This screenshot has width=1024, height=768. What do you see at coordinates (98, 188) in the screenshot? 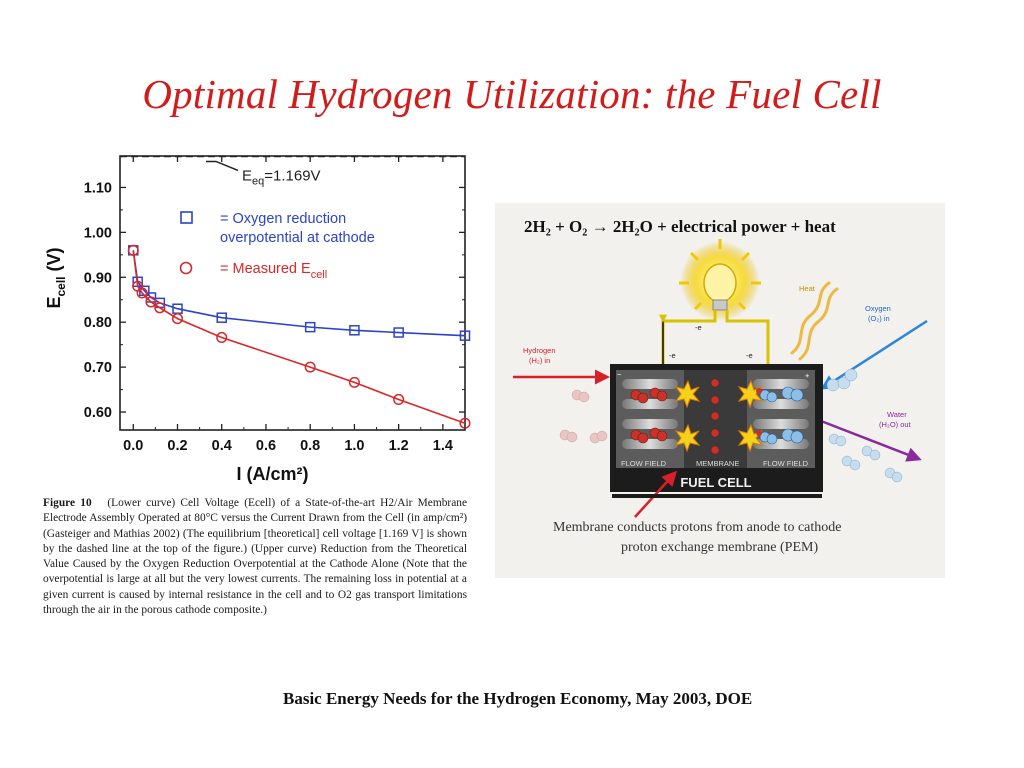
I see `y-tick-label: 1.10` at bounding box center [98, 188].